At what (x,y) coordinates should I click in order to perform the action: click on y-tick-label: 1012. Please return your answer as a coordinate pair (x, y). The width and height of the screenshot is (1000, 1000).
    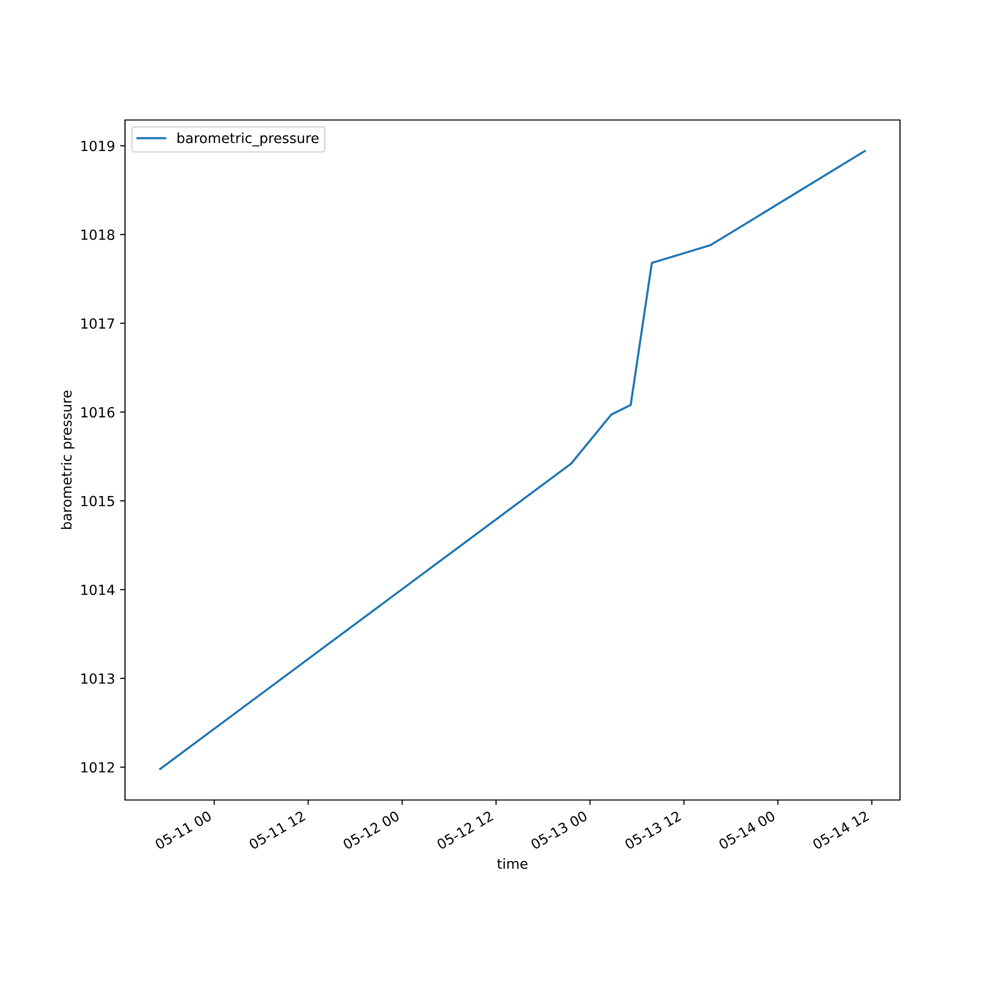
    Looking at the image, I should click on (97, 767).